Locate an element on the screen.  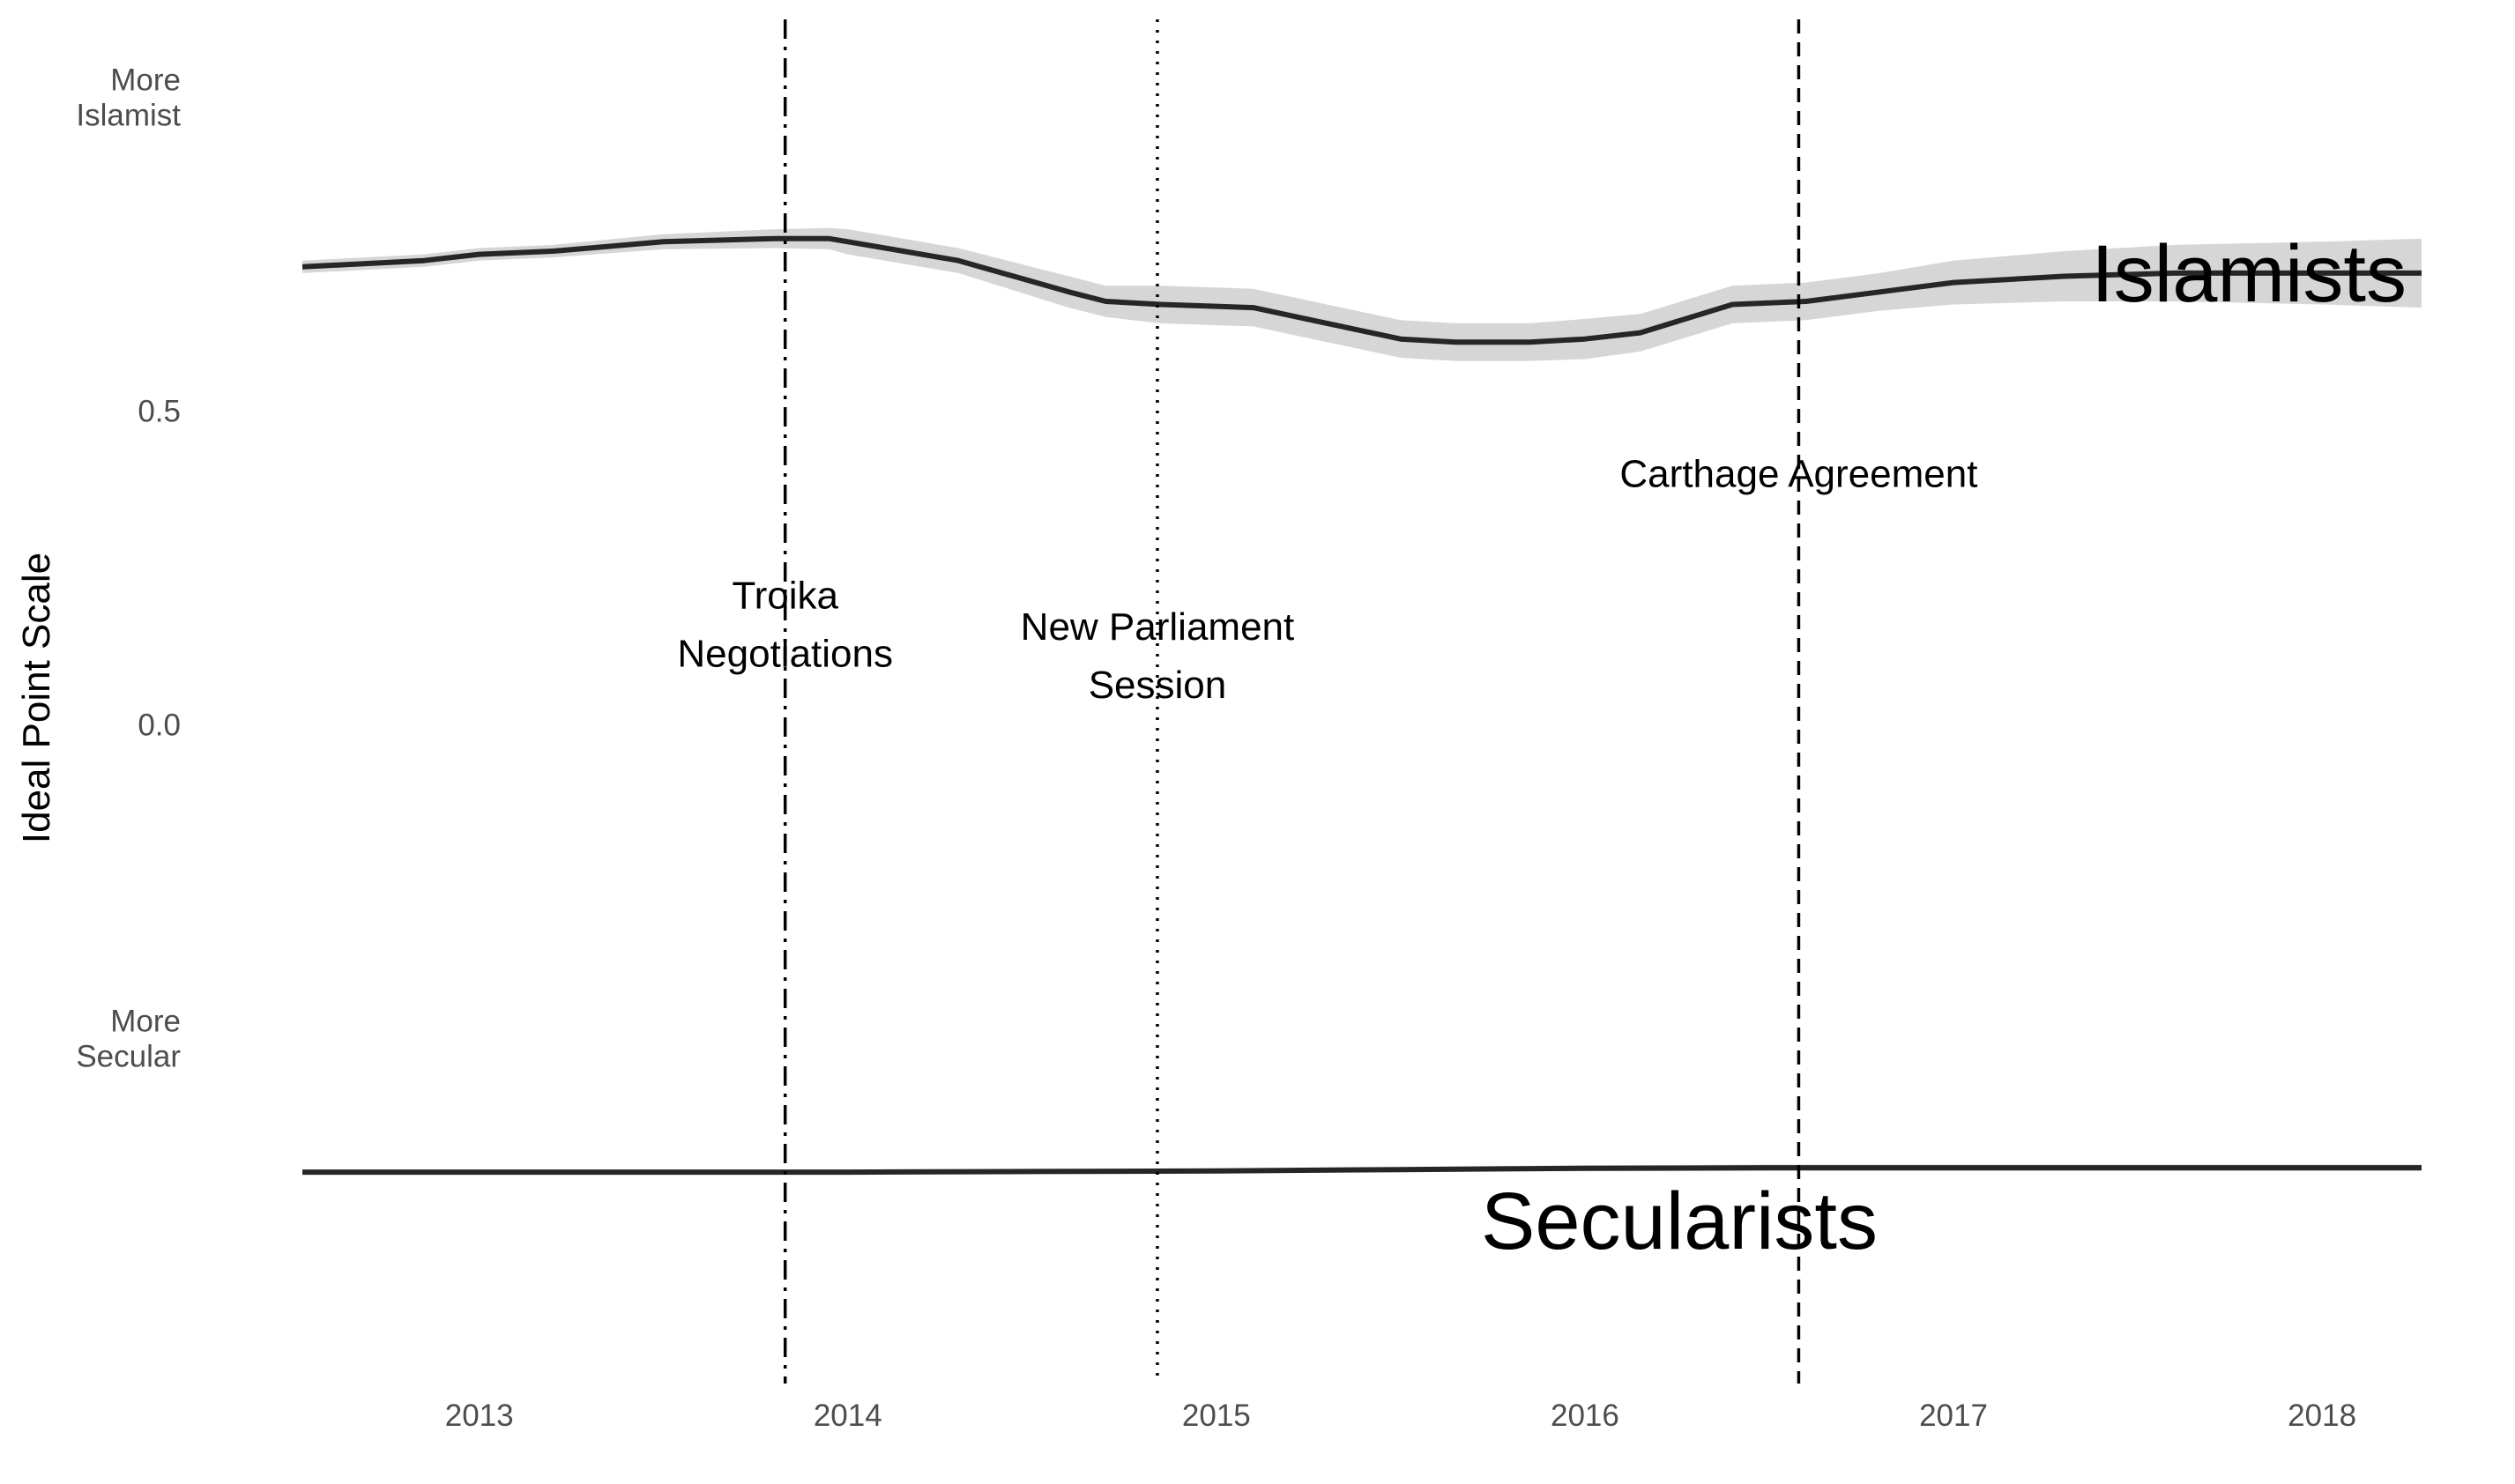
x-axis-ticks: 2013 2014 2015 2016 2017 2018 is located at coordinates (1400, 1416).